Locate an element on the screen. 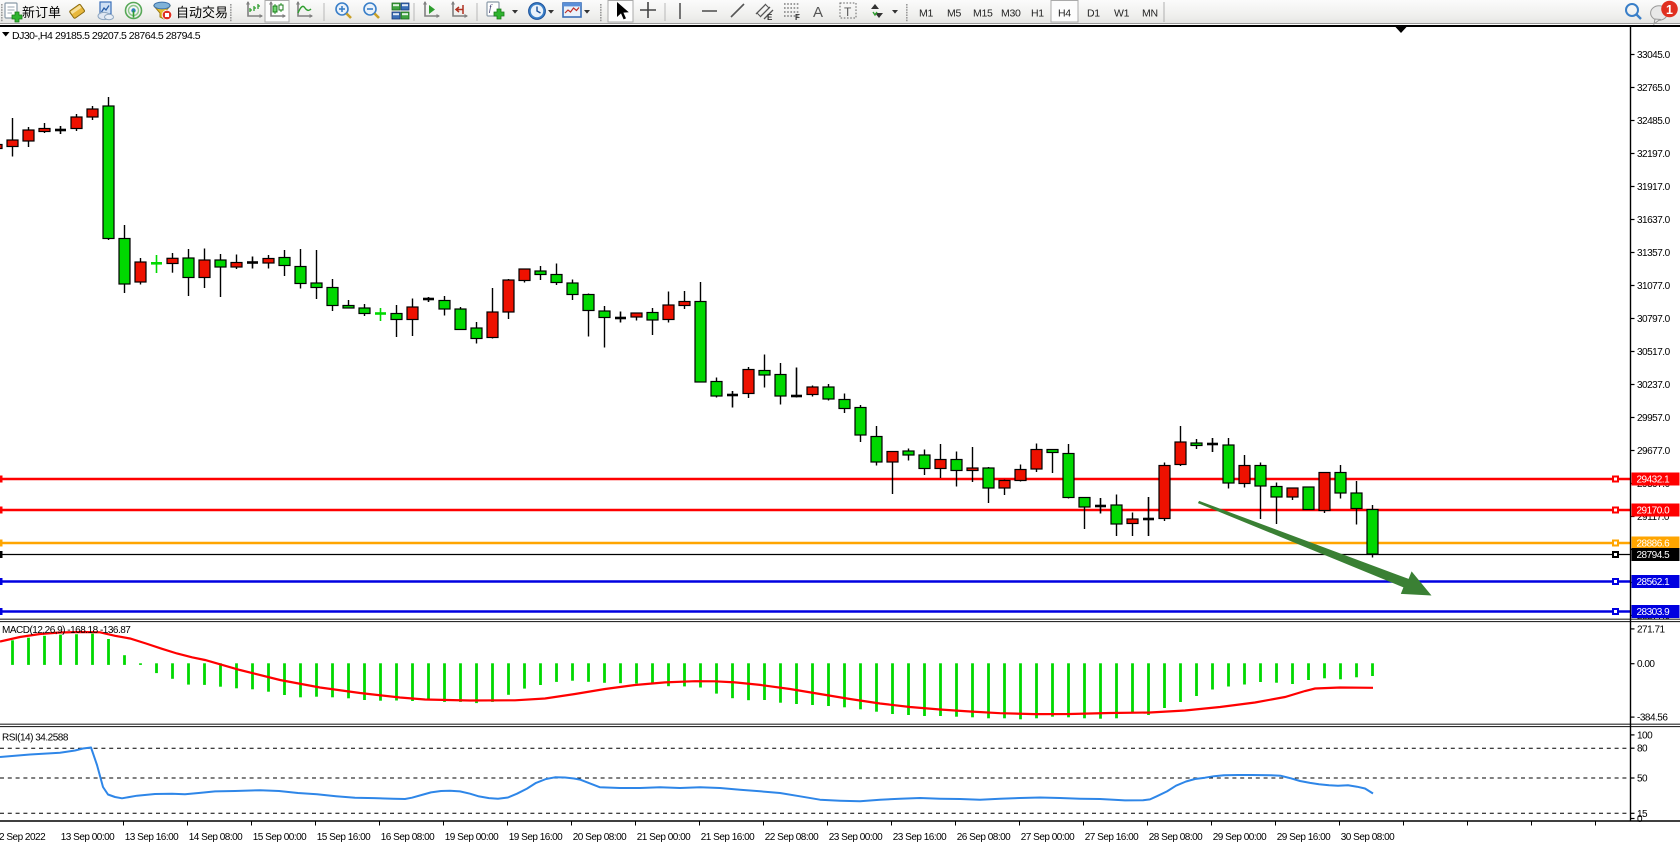 Image resolution: width=1680 pixels, height=845 pixels. svg-text: 16 Sep 08:00 is located at coordinates (408, 837).